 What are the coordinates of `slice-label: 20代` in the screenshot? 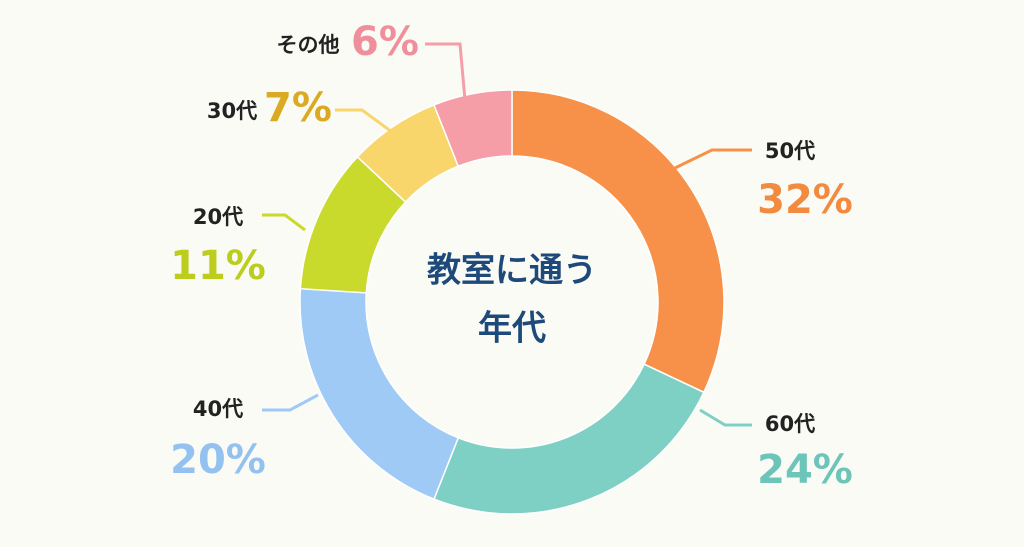 It's located at (218, 217).